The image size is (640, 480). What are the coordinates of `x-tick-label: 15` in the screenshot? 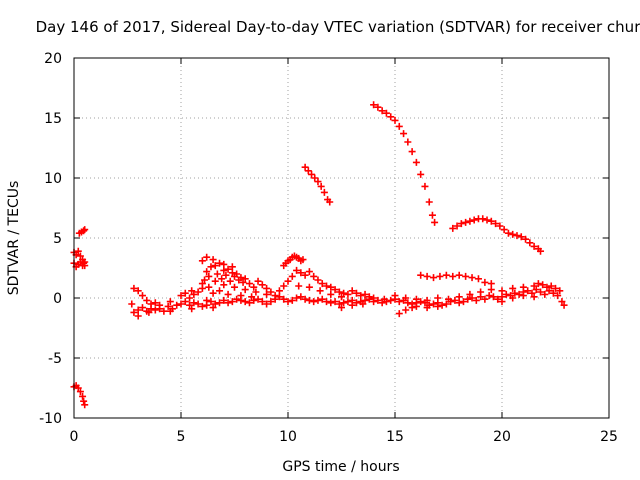 It's located at (395, 437).